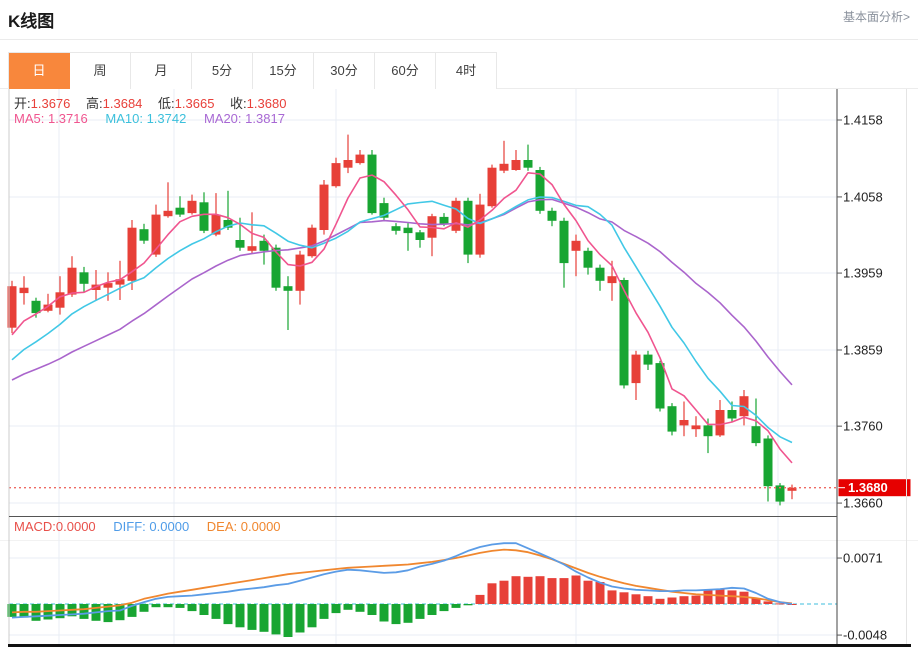 Image resolution: width=918 pixels, height=648 pixels. I want to click on current-price-badge: 1.3680, so click(874, 488).